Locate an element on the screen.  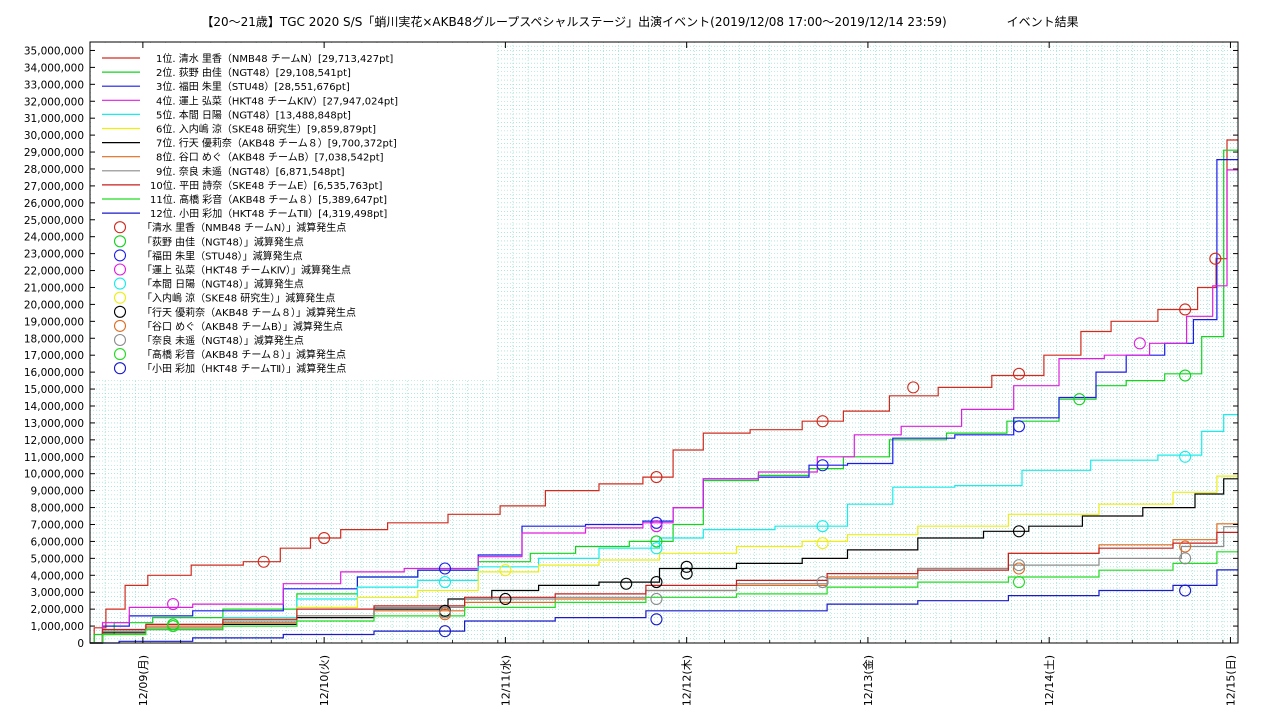
legend-label-9: 9位. 奈良 未遥（NGT48）[6,871,548pt] is located at coordinates (250, 171).